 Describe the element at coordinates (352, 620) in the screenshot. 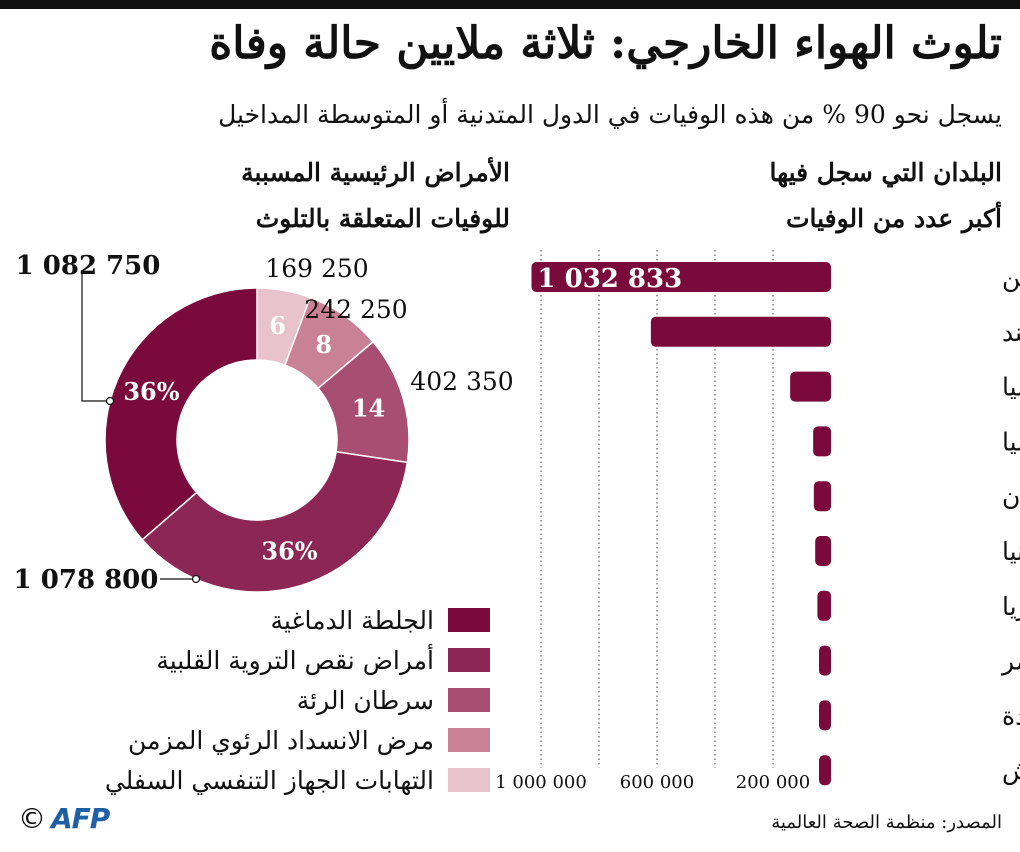

I see `legend-label: الجلطة الدماغية` at that location.